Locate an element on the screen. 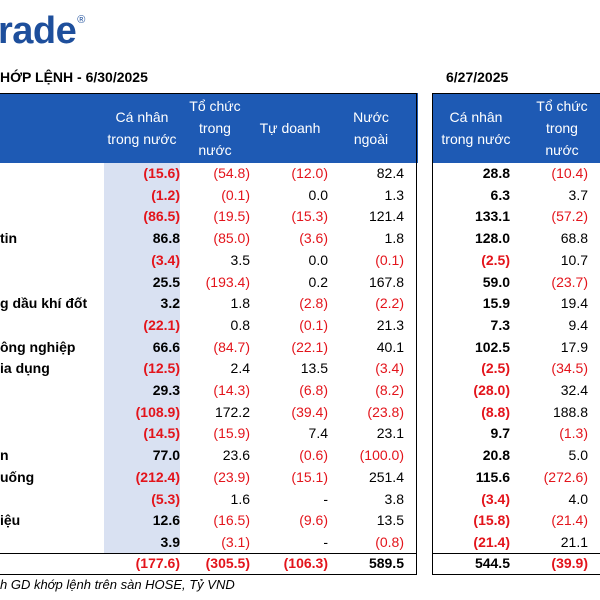 The height and width of the screenshot is (600, 600). row-value: 21.1 is located at coordinates (574, 541).